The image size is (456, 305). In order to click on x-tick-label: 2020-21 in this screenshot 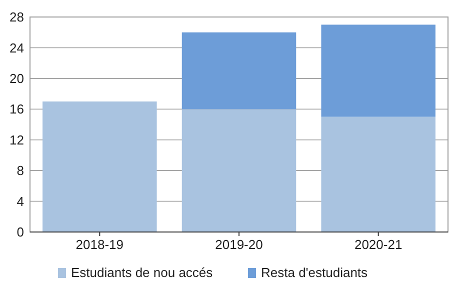, I will do `click(378, 244)`.